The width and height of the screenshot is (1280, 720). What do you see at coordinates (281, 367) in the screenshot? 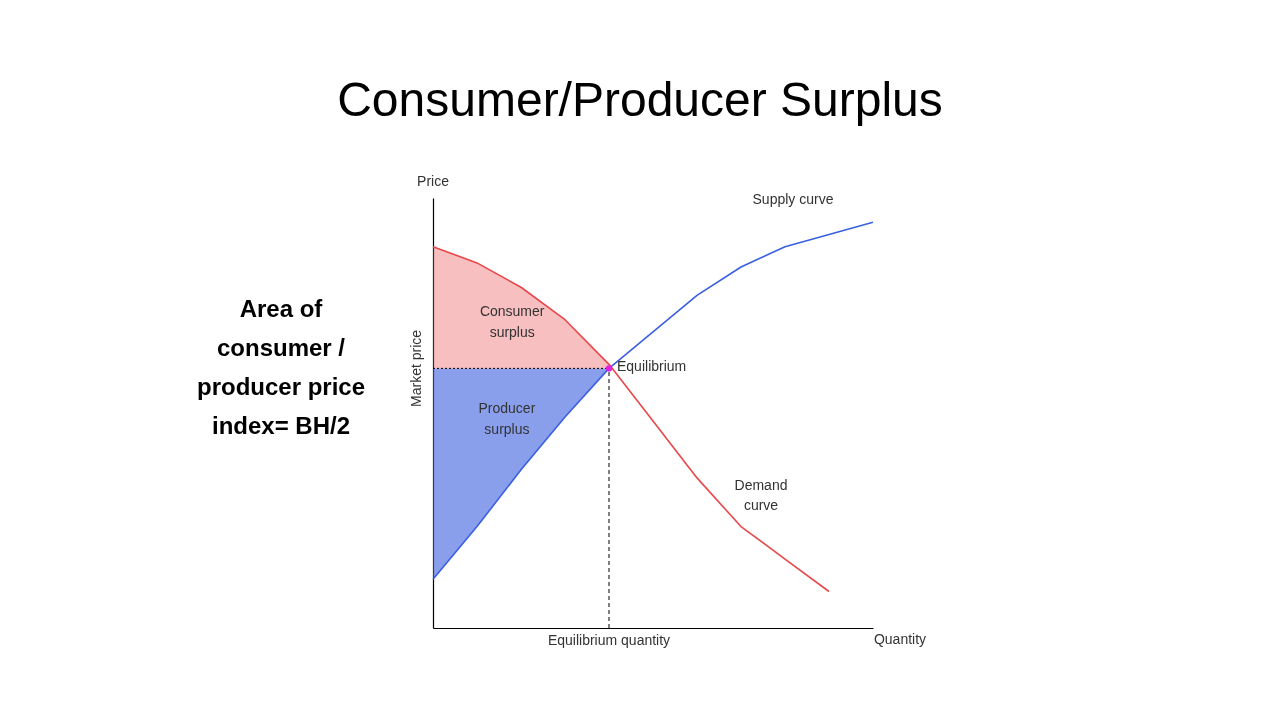
I see `text: Area of consumer / producer price index= BH/2` at bounding box center [281, 367].